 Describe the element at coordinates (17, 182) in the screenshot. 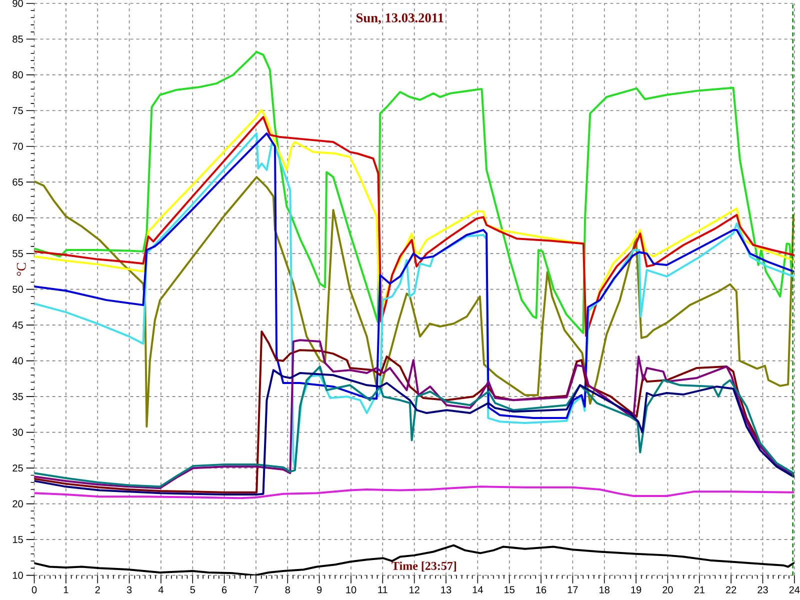

I see `y-tick-label: 65` at that location.